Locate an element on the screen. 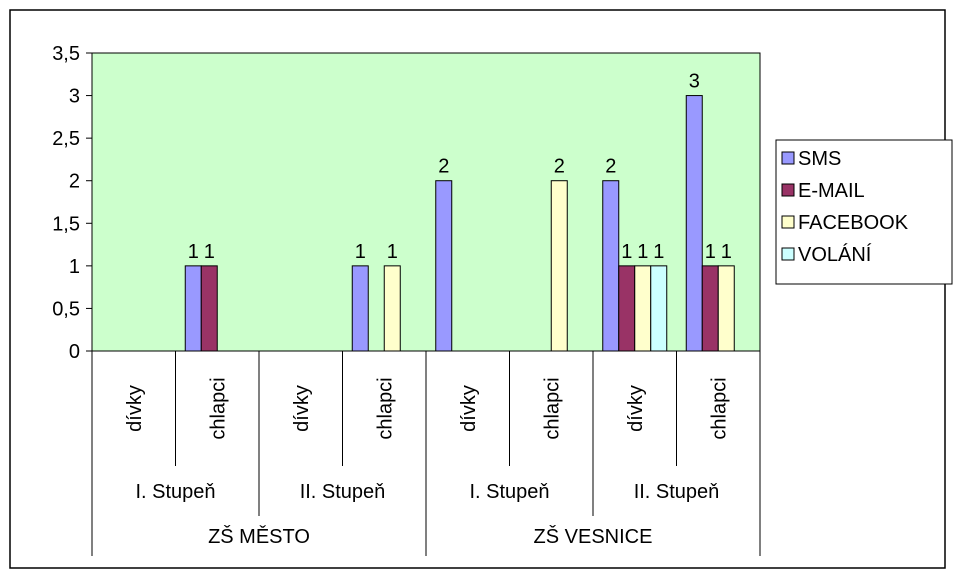  y-tick-label: 0,5 is located at coordinates (66, 309).